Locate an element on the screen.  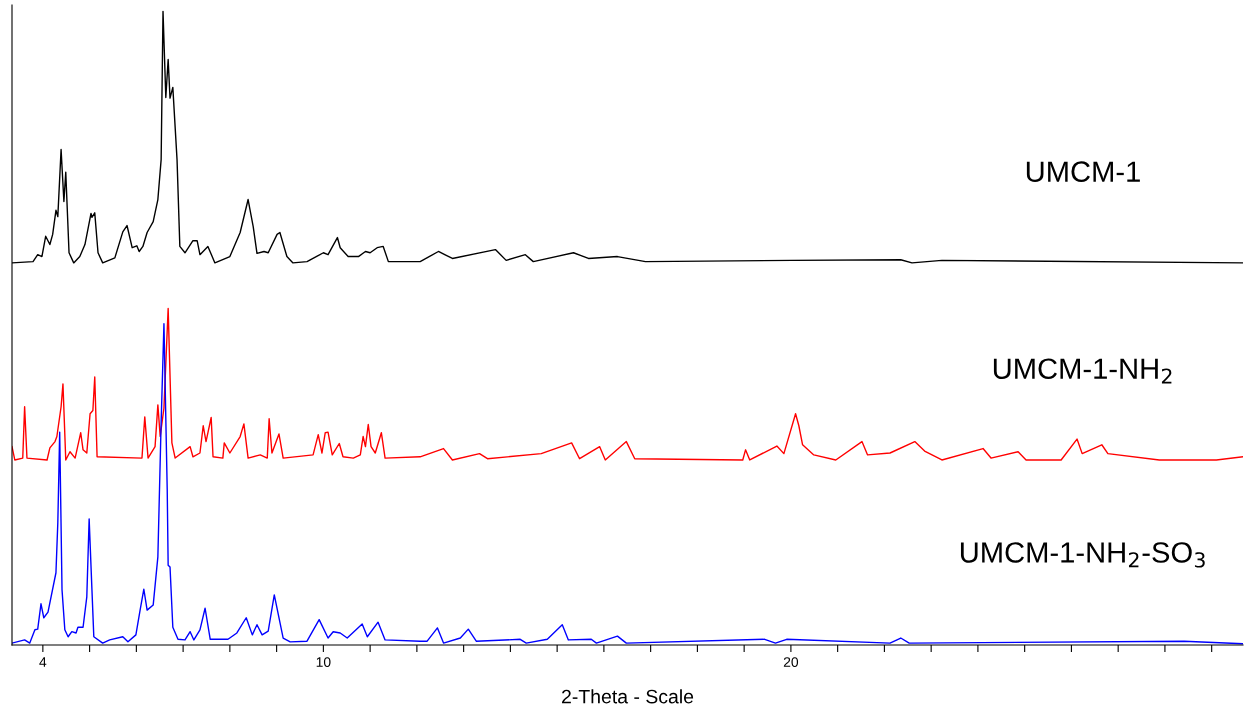
x-tick-label: 10 is located at coordinates (323, 662).